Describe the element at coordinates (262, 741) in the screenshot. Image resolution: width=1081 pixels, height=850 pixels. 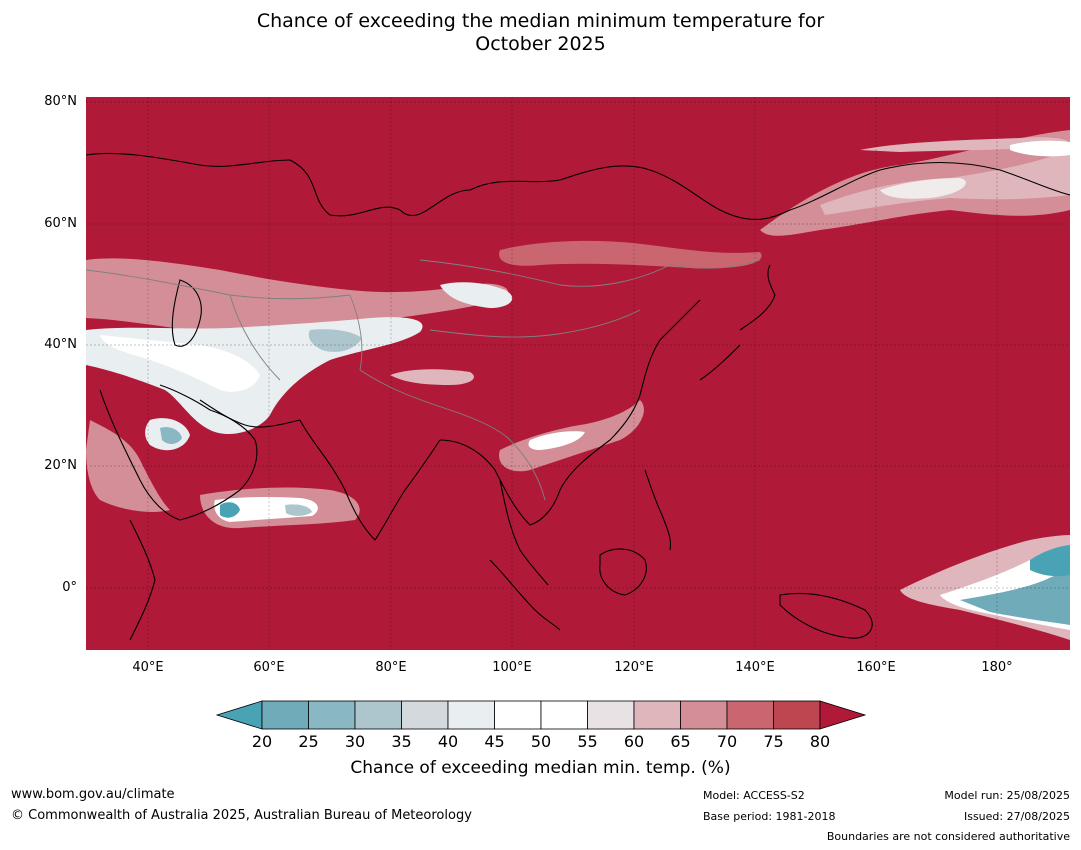
I see `colorbar-tick-label: 20` at that location.